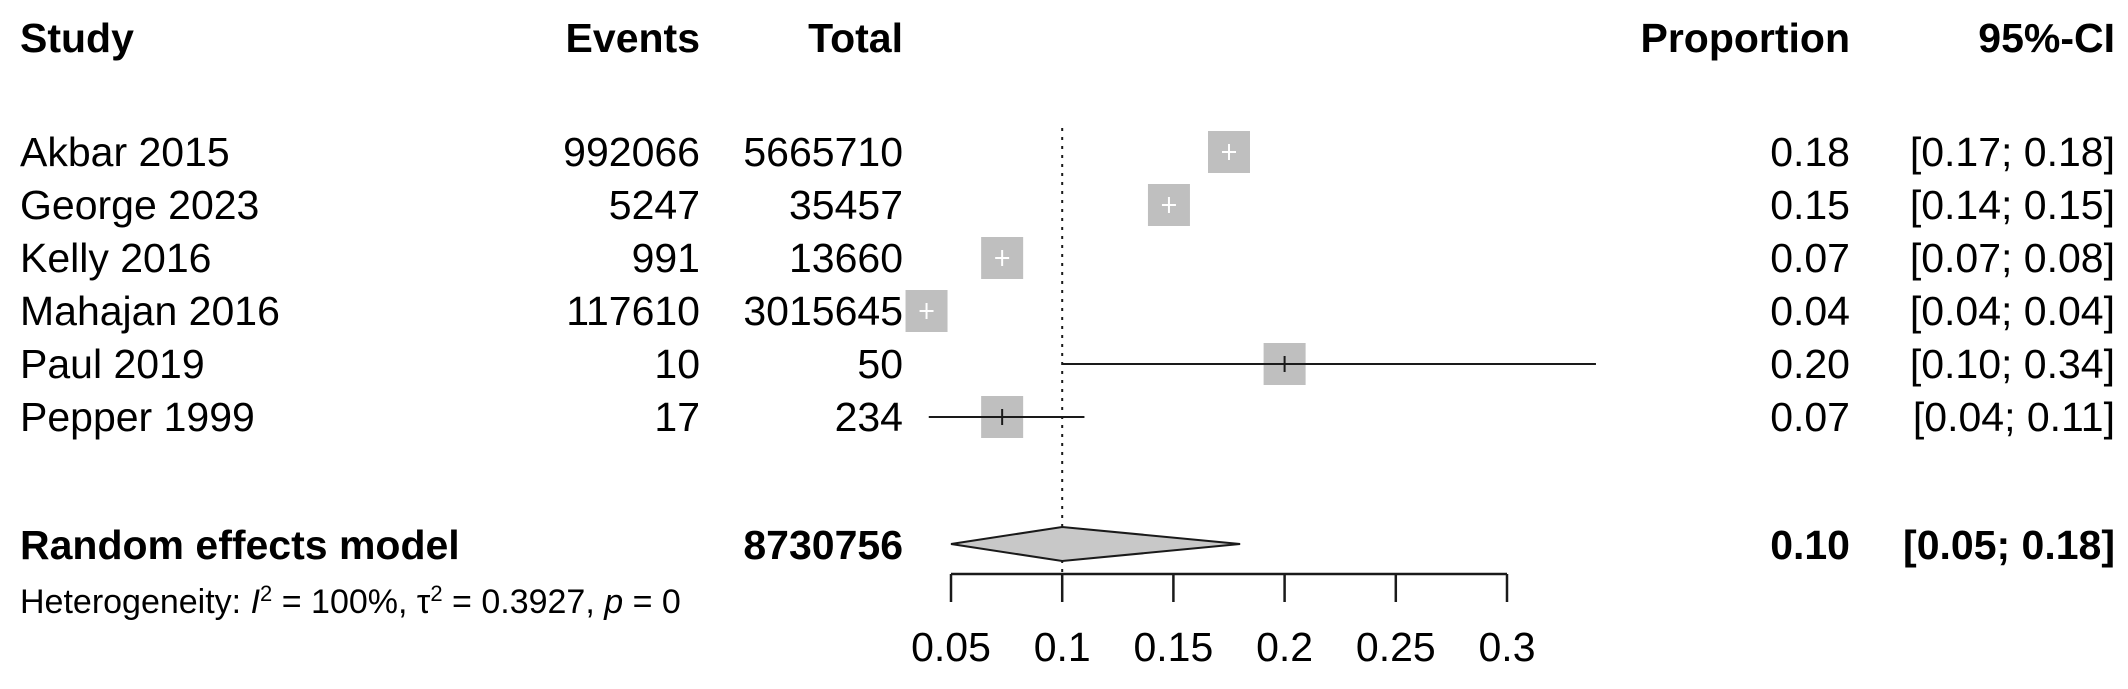 The image size is (2128, 689). I want to click on study-total: 5665710, so click(823, 152).